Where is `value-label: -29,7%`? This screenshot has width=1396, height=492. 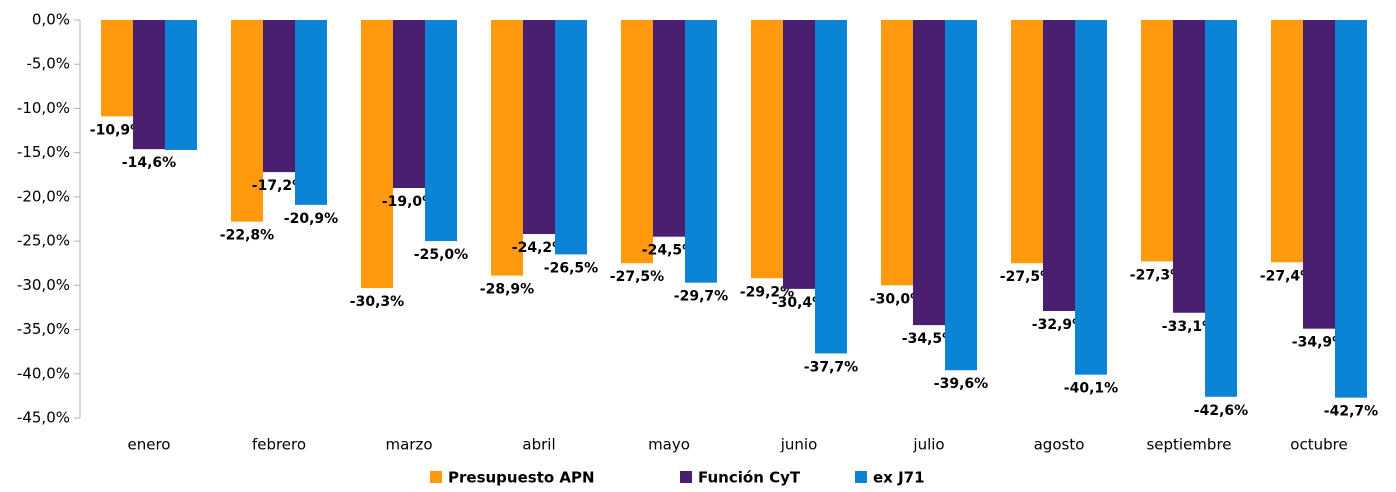
value-label: -29,7% is located at coordinates (701, 297).